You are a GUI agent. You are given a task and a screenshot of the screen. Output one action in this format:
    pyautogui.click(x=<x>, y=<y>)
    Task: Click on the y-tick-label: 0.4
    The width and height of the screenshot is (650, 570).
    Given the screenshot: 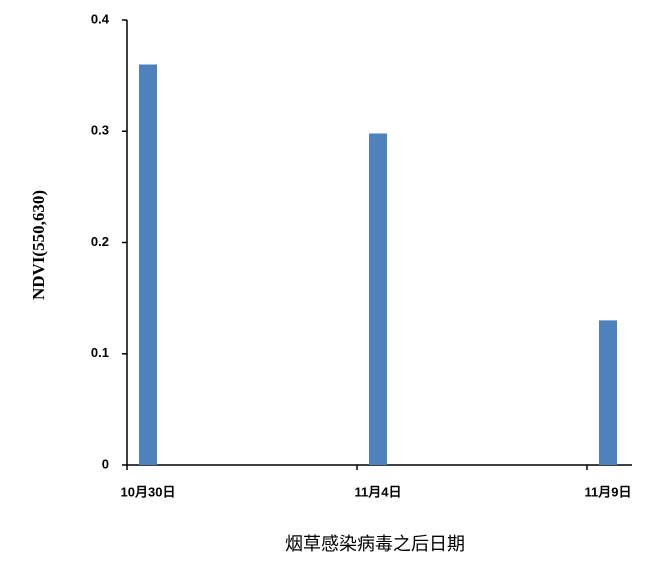 What is the action you would take?
    pyautogui.click(x=100, y=18)
    